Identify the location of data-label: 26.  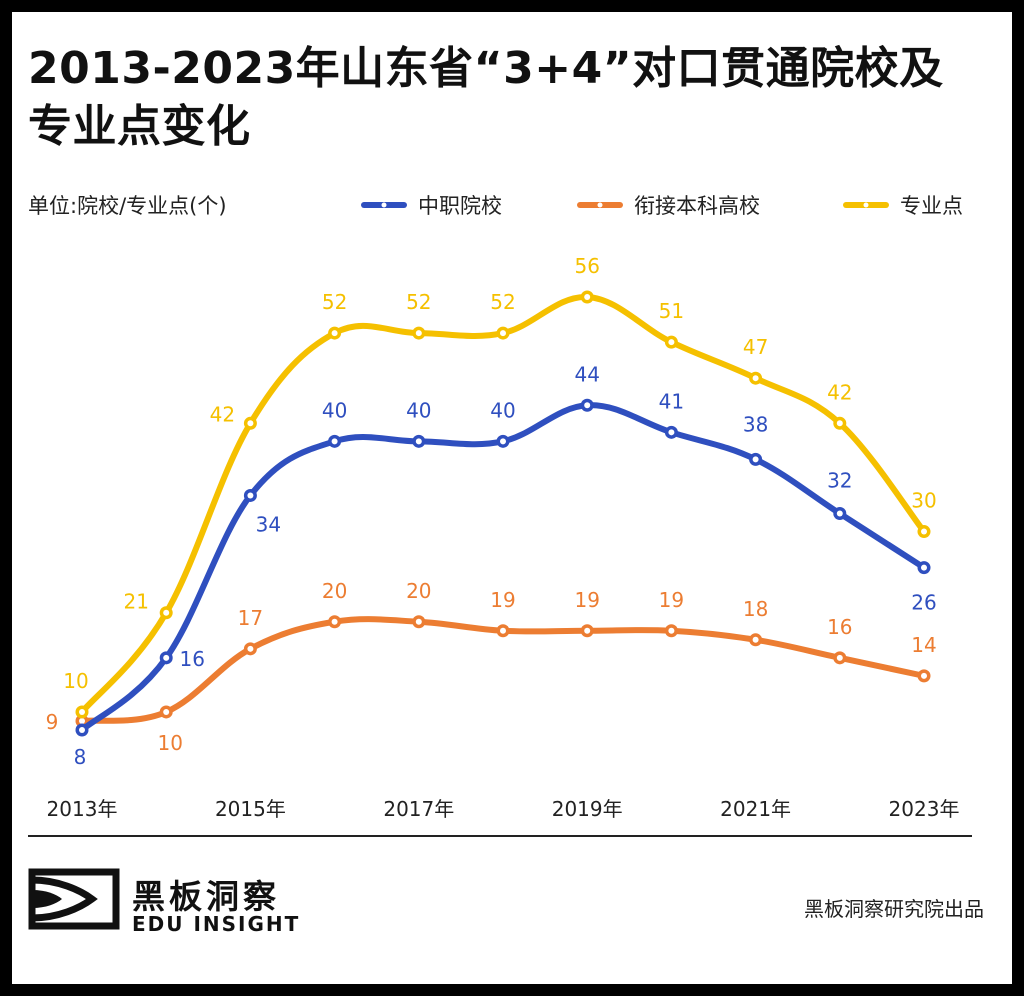
(923, 603).